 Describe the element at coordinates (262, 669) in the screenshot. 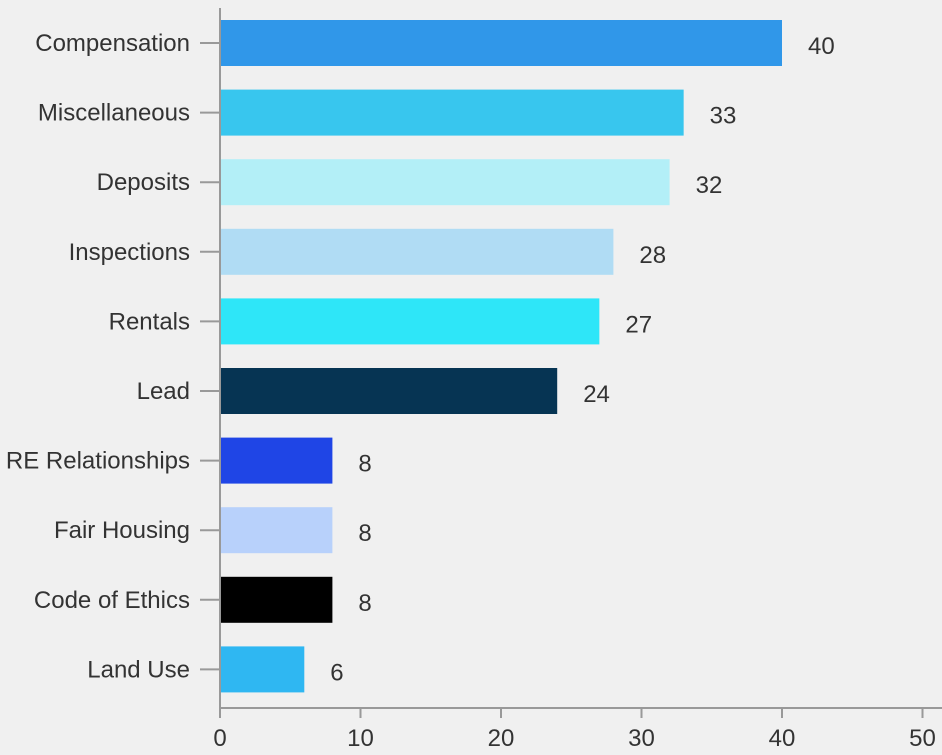

I see `bar-land-use` at that location.